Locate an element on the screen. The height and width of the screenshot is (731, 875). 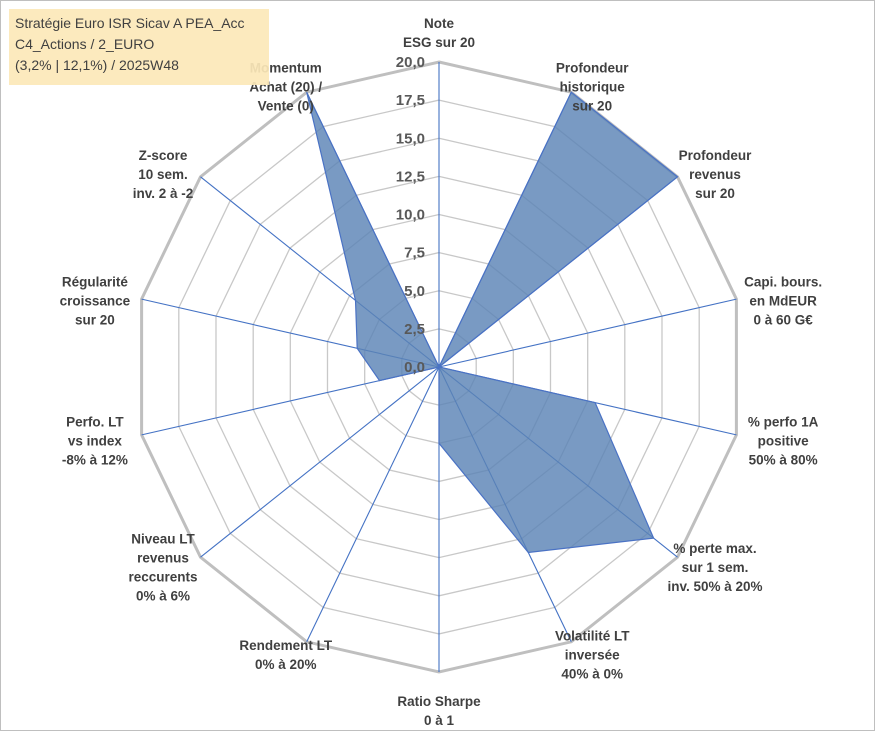
axis-label-line: Ratio Sharpe is located at coordinates (439, 701).